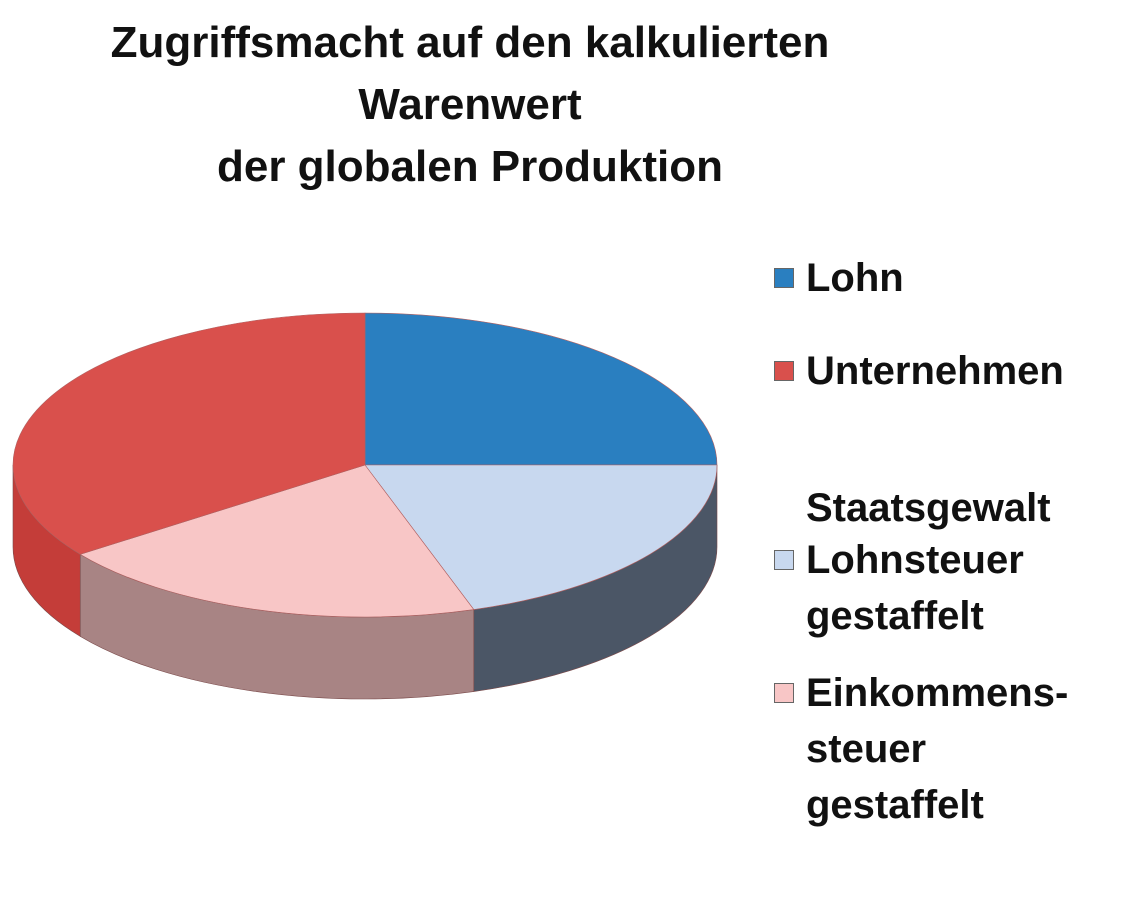 Image resolution: width=1134 pixels, height=915 pixels. What do you see at coordinates (928, 508) in the screenshot?
I see `legend-group-title: Staatsgewalt` at bounding box center [928, 508].